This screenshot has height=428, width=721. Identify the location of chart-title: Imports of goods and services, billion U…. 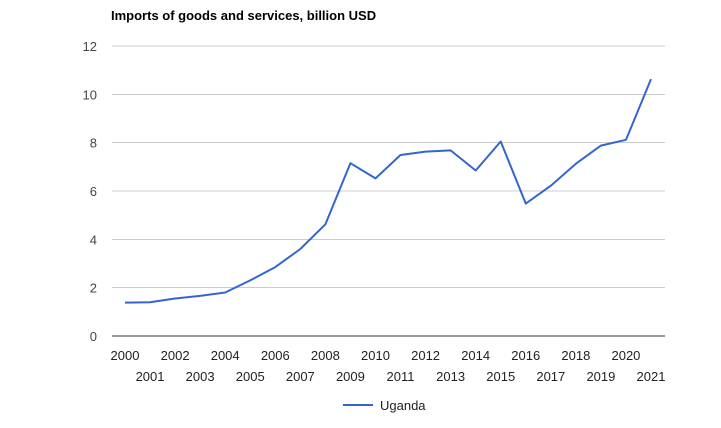
(243, 15).